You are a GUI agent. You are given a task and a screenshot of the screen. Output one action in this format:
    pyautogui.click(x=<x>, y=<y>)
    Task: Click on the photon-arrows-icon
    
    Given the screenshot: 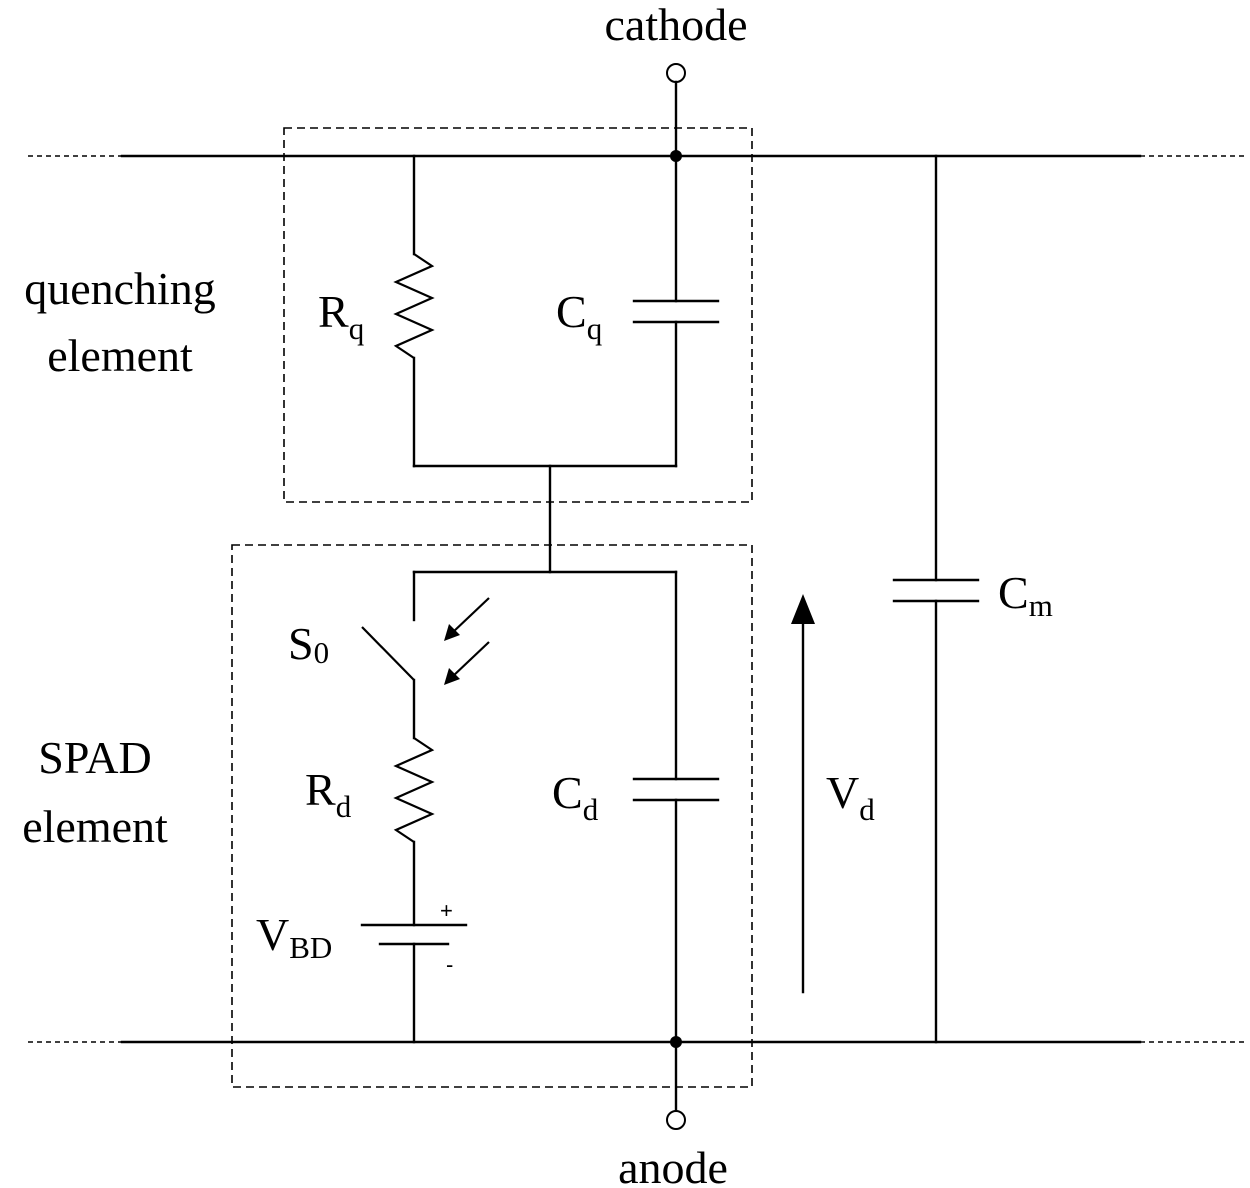 What is the action you would take?
    pyautogui.click(x=467, y=641)
    